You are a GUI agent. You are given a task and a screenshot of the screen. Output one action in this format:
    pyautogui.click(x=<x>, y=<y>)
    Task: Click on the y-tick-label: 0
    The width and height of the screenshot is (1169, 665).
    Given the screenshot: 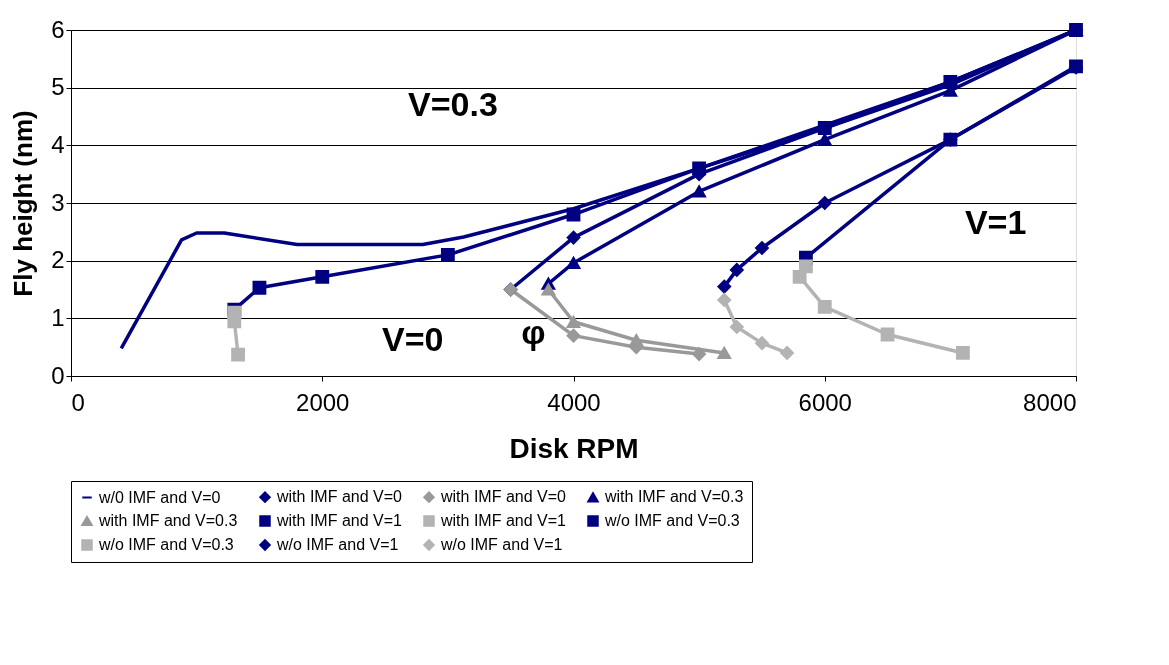 What is the action you would take?
    pyautogui.click(x=58, y=375)
    